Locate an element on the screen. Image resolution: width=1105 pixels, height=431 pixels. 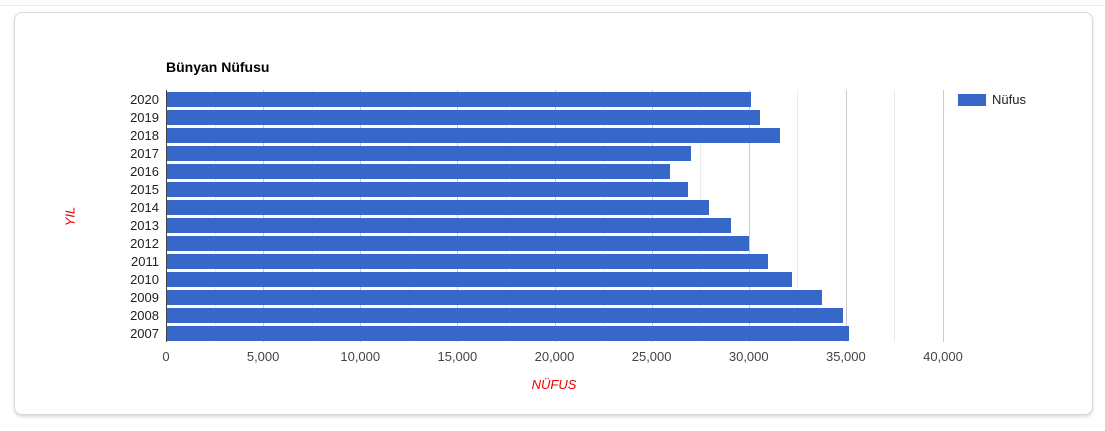
y-tick-label-2010: 2010 is located at coordinates (144, 279).